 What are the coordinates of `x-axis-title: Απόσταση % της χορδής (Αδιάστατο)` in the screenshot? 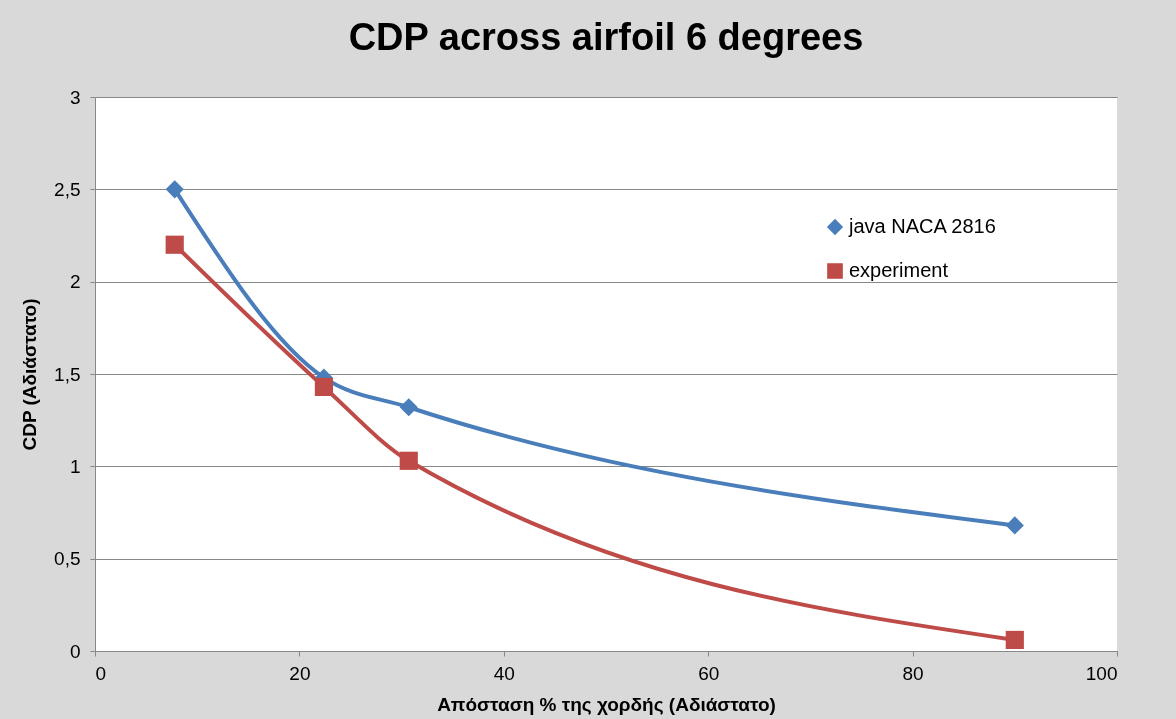 It's located at (606, 704).